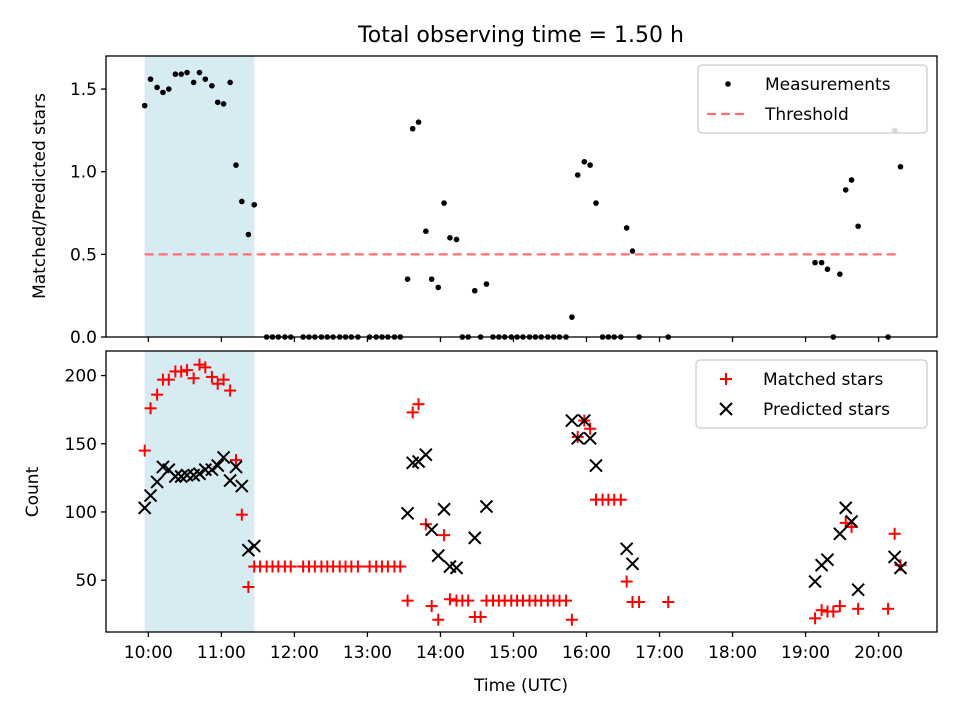  Describe the element at coordinates (520, 686) in the screenshot. I see `x-axis-label: Time (UTC)` at that location.